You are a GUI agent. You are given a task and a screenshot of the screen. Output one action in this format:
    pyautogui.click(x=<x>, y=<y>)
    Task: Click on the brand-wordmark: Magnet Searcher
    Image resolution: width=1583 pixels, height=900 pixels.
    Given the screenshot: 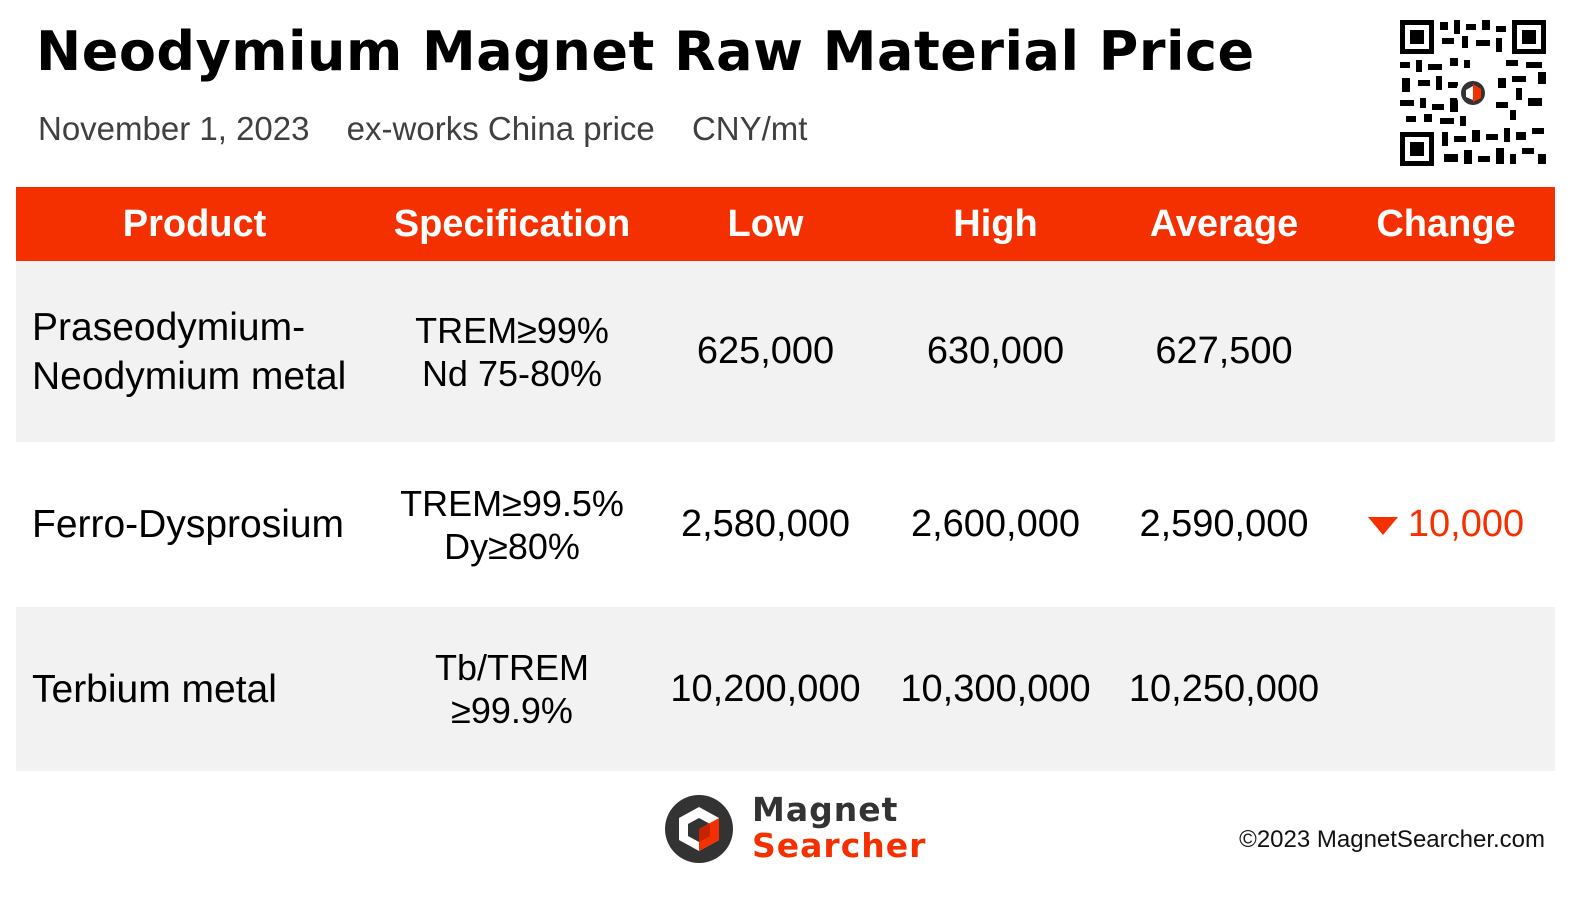 What is the action you would take?
    pyautogui.click(x=839, y=828)
    